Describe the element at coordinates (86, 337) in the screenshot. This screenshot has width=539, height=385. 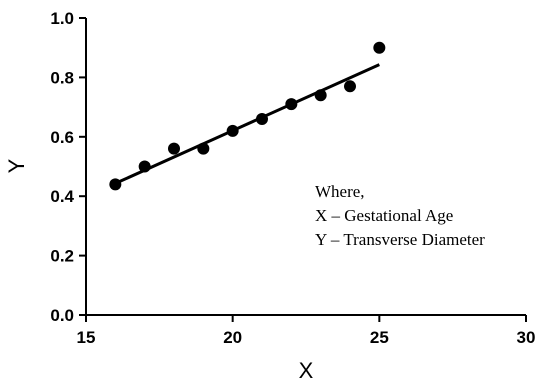
I see `x-tick-label: 15` at that location.